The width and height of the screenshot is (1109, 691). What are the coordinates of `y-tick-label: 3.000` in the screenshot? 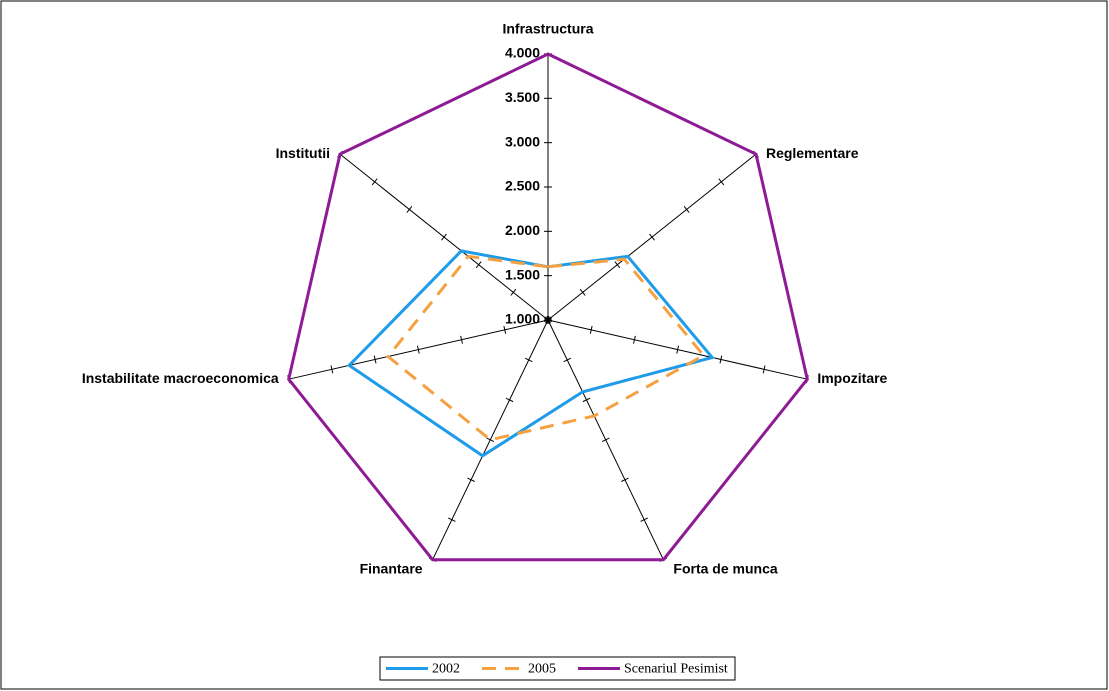 It's located at (522, 141).